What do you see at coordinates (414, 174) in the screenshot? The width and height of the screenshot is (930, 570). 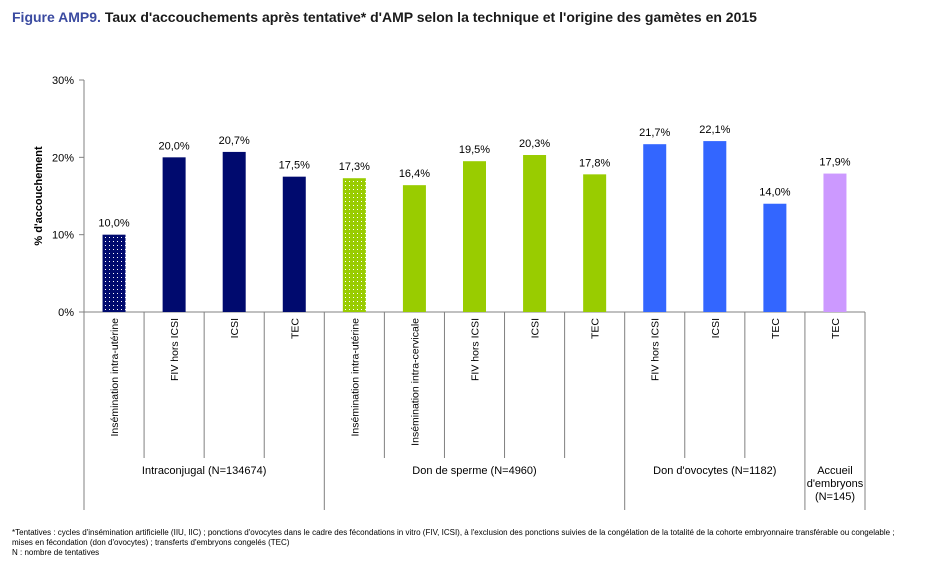 I see `bar-value-label: 16,4%` at bounding box center [414, 174].